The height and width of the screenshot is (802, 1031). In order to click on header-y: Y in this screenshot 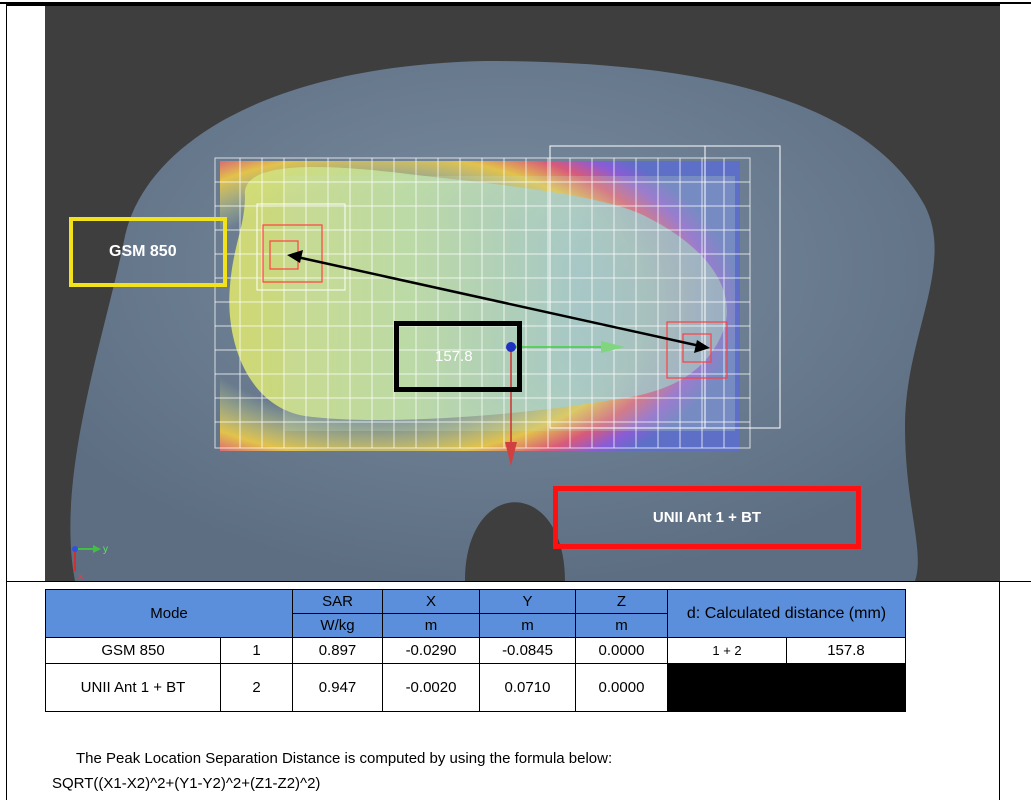, I will do `click(527, 601)`.